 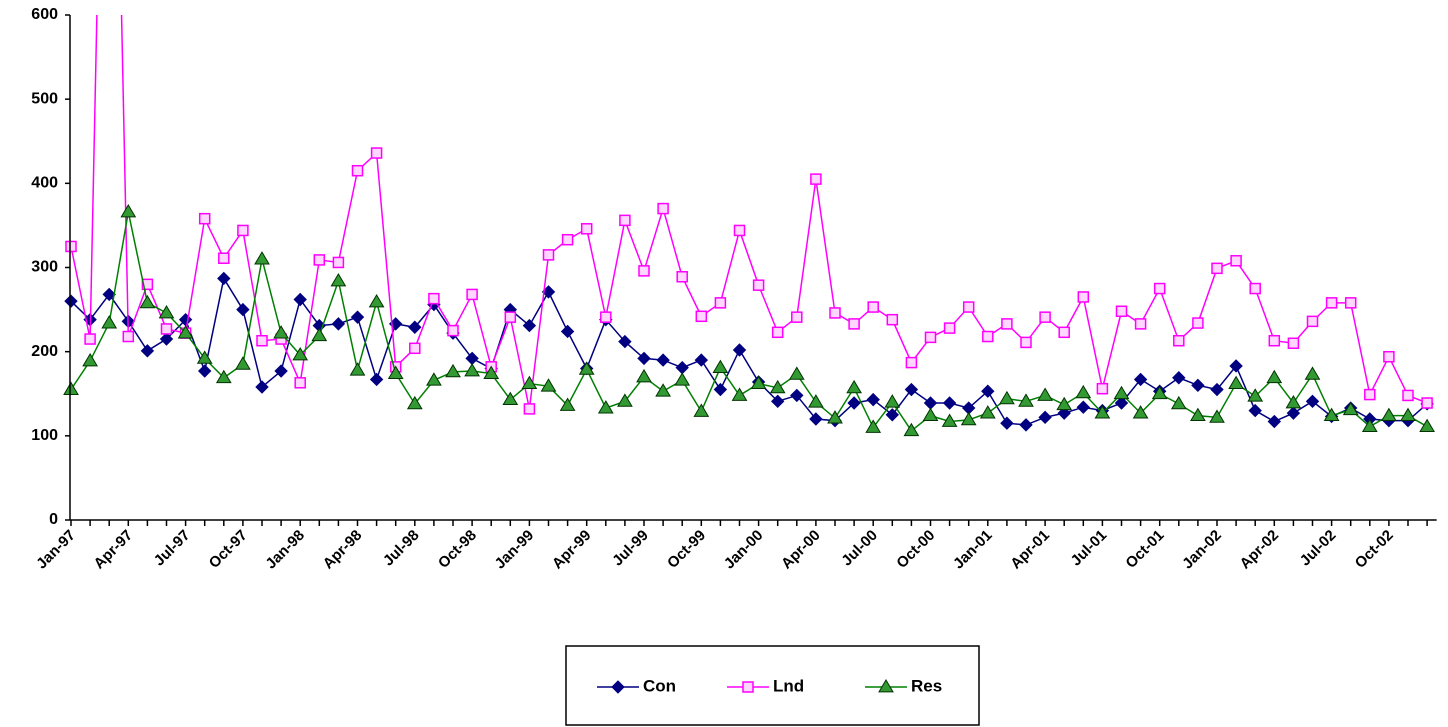 I want to click on x-tick-label: Jan-00, so click(x=744, y=550).